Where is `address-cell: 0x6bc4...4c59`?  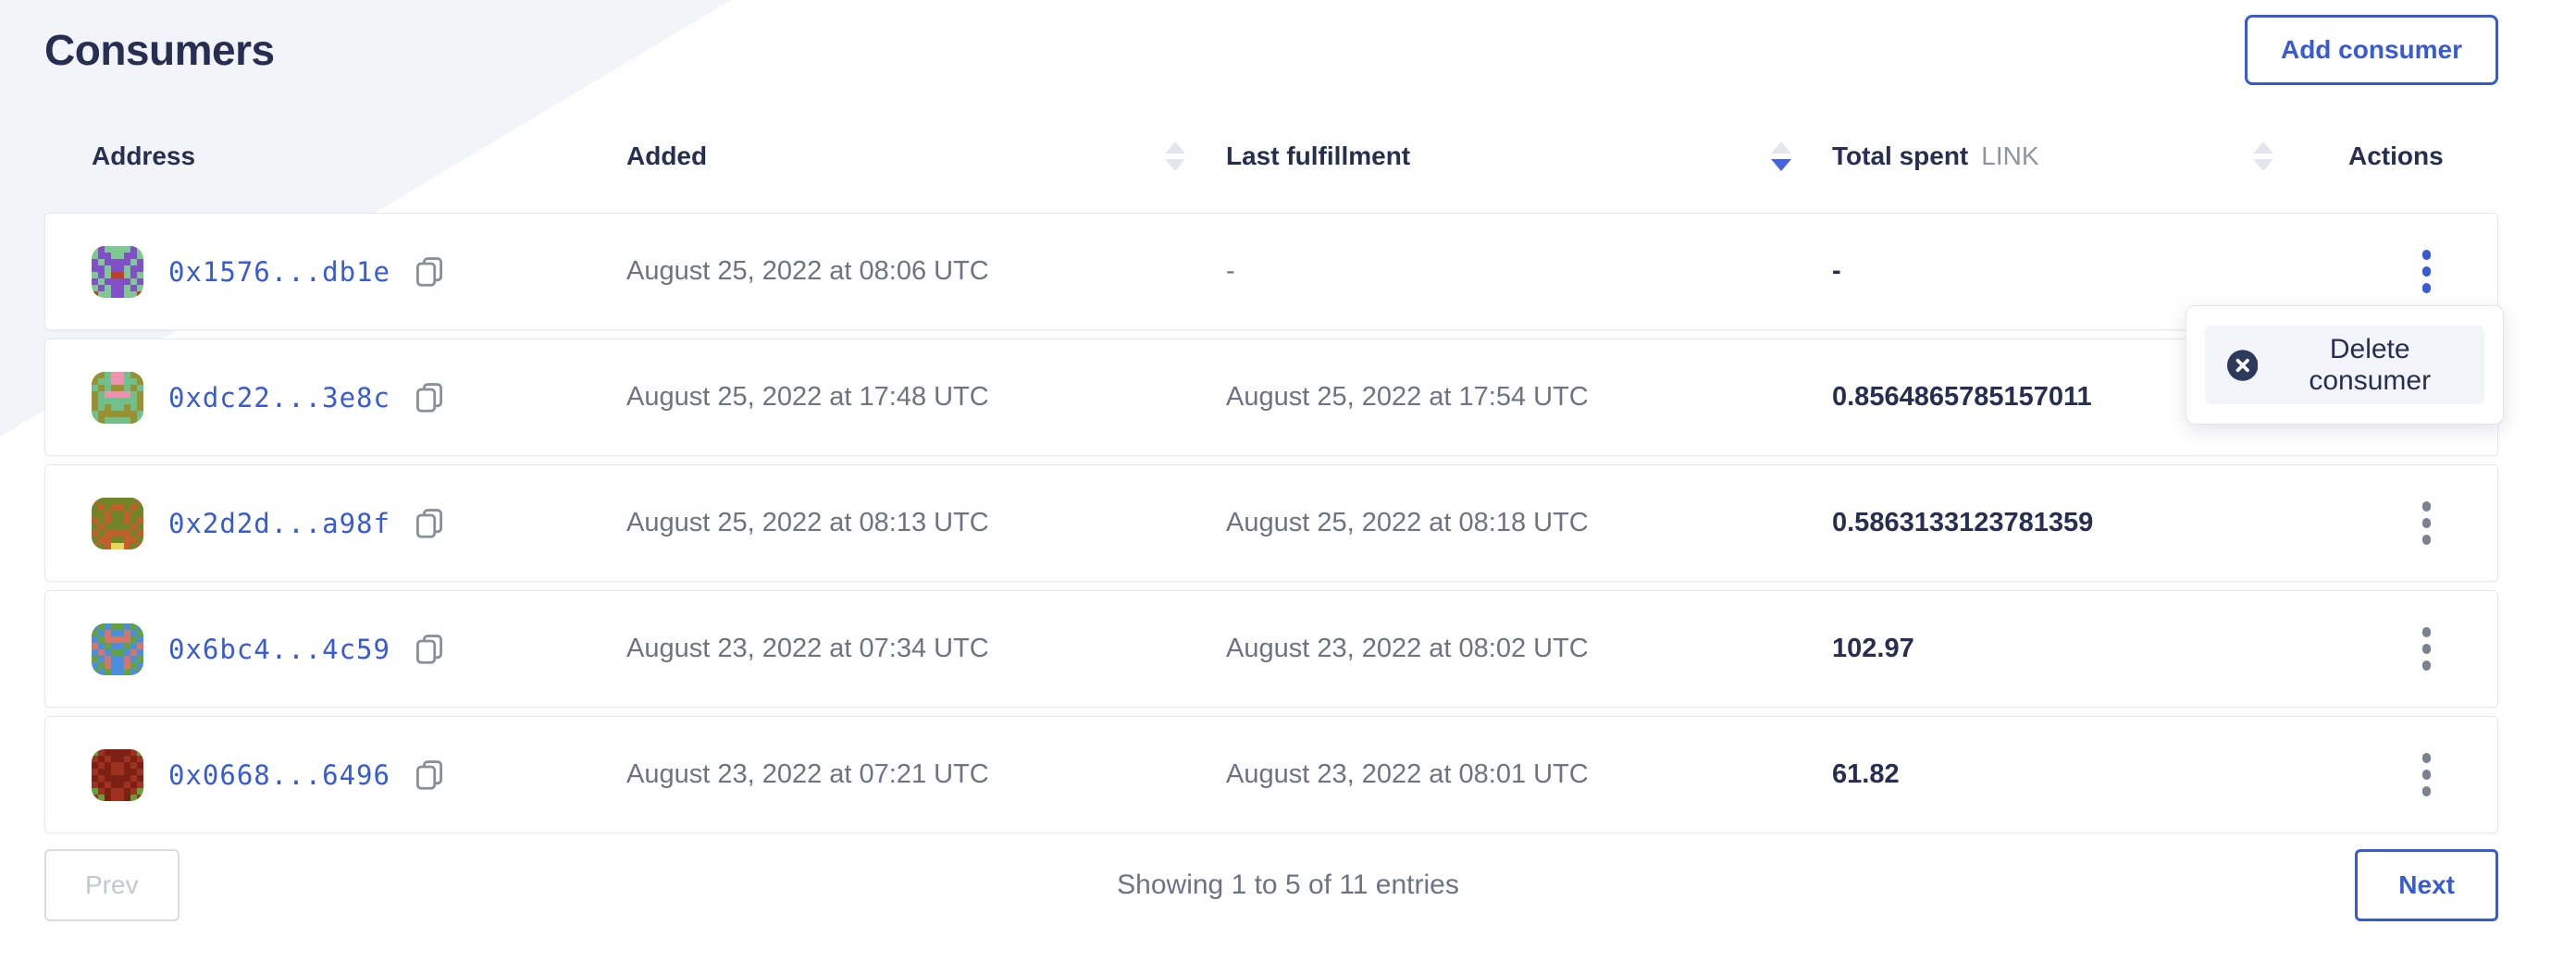
address-cell: 0x6bc4...4c59 is located at coordinates (359, 649).